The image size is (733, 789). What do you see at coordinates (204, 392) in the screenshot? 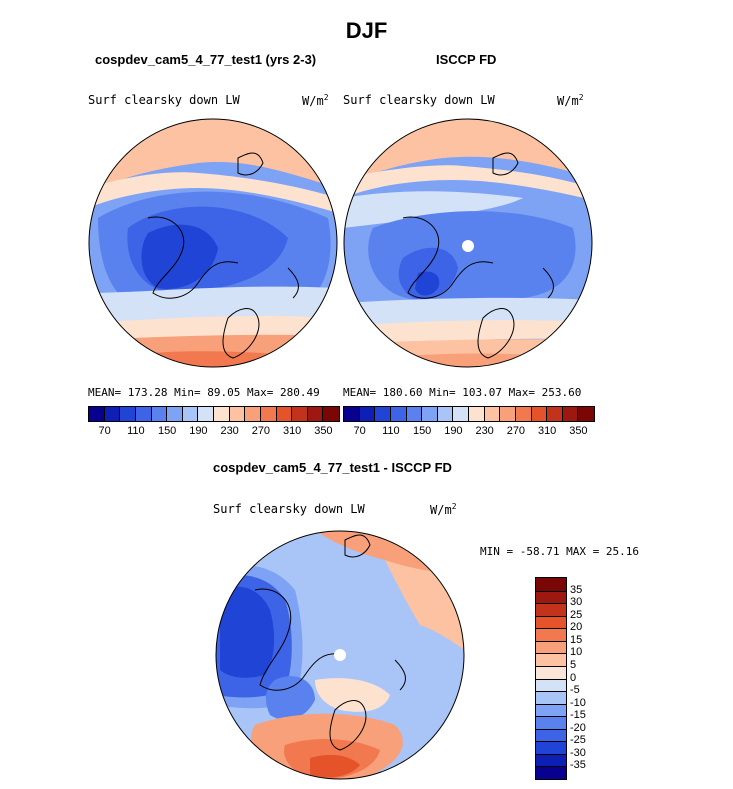
I see `model-stats: MEAN= 173.28 Min= 89.05 Max= 280.49` at bounding box center [204, 392].